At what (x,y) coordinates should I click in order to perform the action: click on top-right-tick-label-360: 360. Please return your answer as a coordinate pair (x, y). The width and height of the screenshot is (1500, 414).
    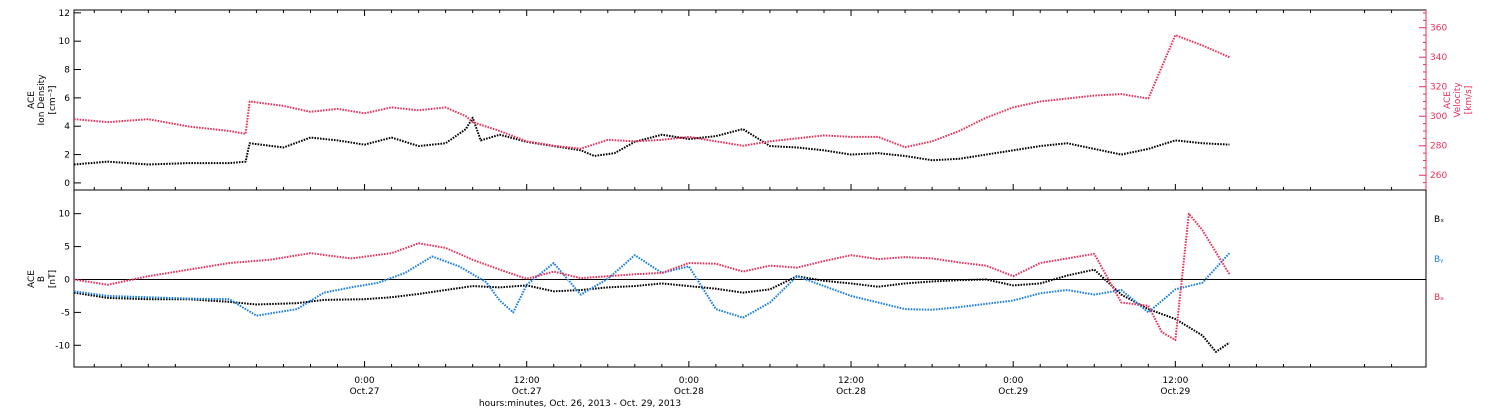
    Looking at the image, I should click on (1438, 29).